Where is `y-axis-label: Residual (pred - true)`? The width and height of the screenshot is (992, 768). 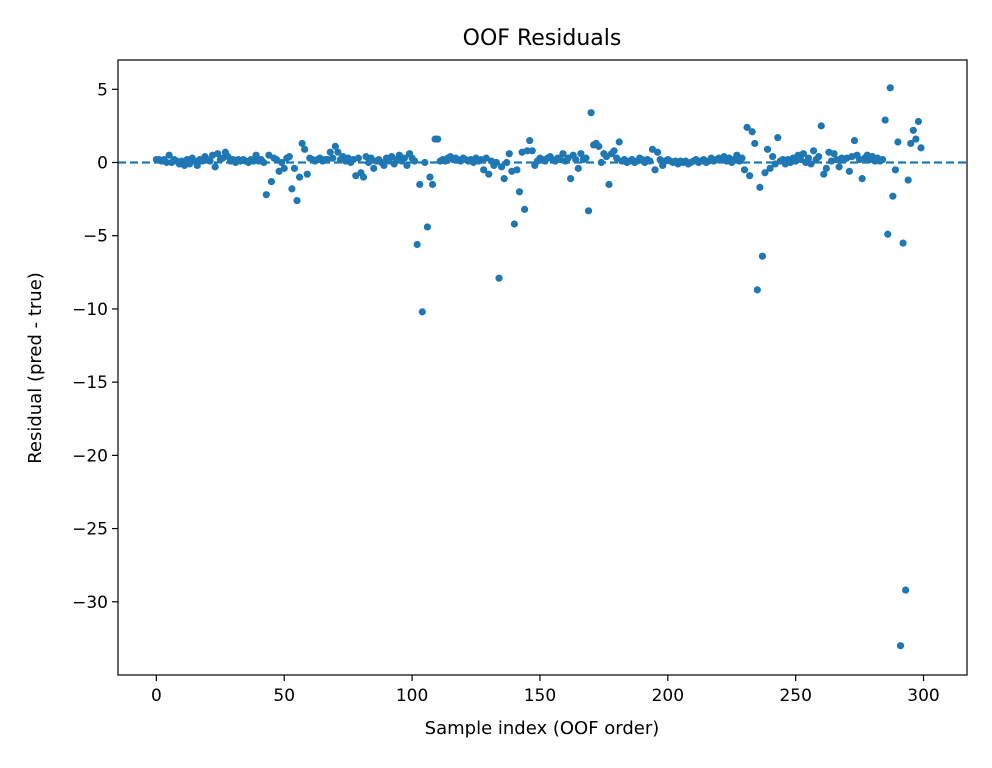
y-axis-label: Residual (pred - true) is located at coordinates (35, 368).